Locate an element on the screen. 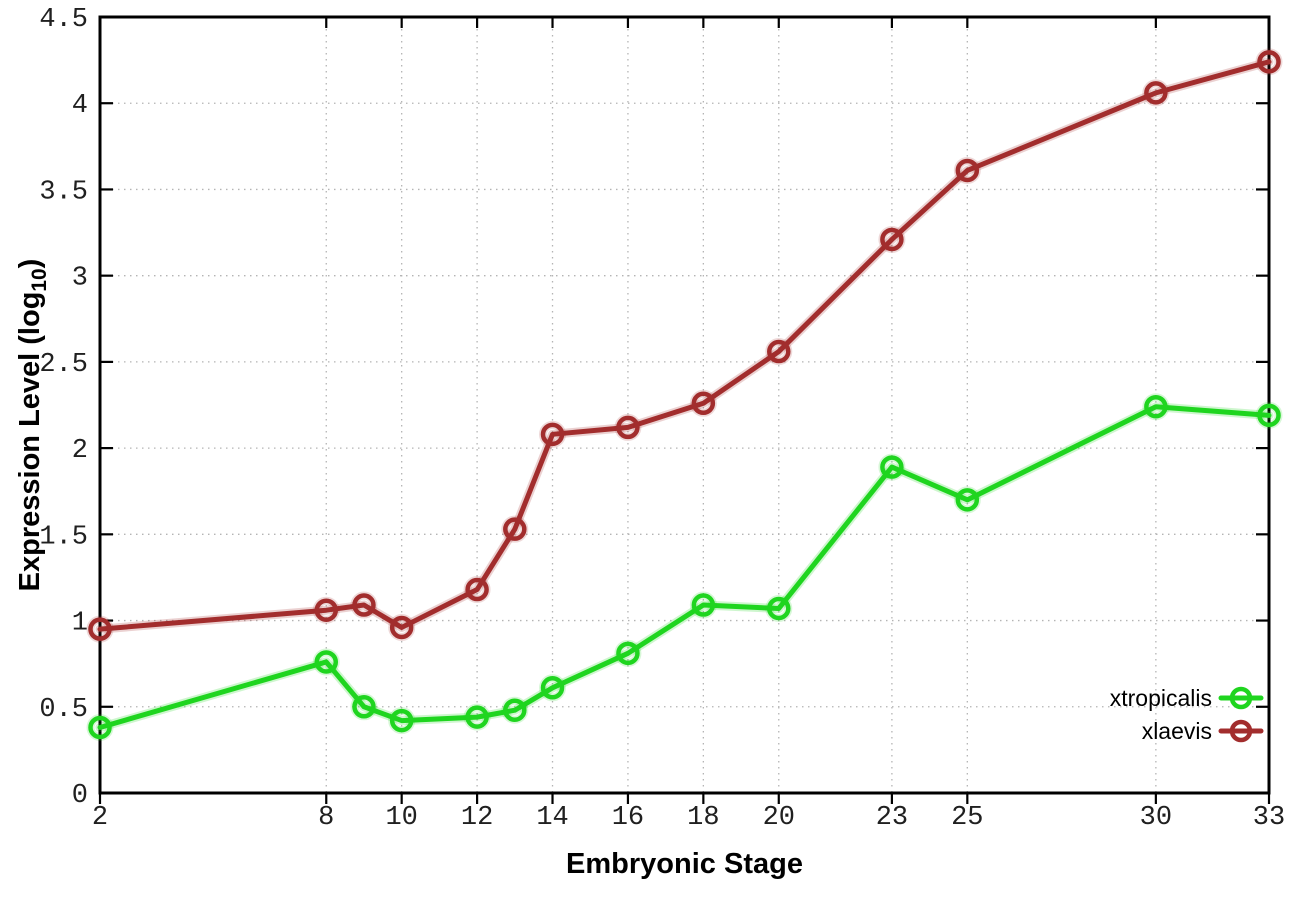 This screenshot has height=907, width=1296. y-axis-title-suffix: ) is located at coordinates (30, 263).